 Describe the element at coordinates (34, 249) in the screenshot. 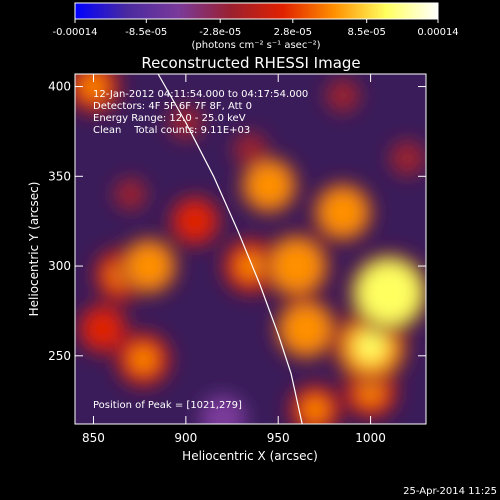

I see `y-axis-label: Heliocentric Y (arcsec)` at that location.